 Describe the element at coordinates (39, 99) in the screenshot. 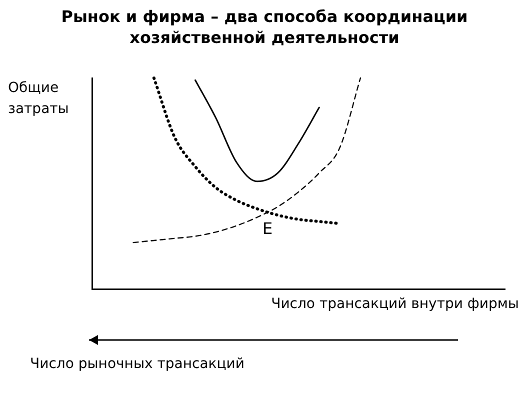

I see `y-axis-title: Общие затраты` at that location.